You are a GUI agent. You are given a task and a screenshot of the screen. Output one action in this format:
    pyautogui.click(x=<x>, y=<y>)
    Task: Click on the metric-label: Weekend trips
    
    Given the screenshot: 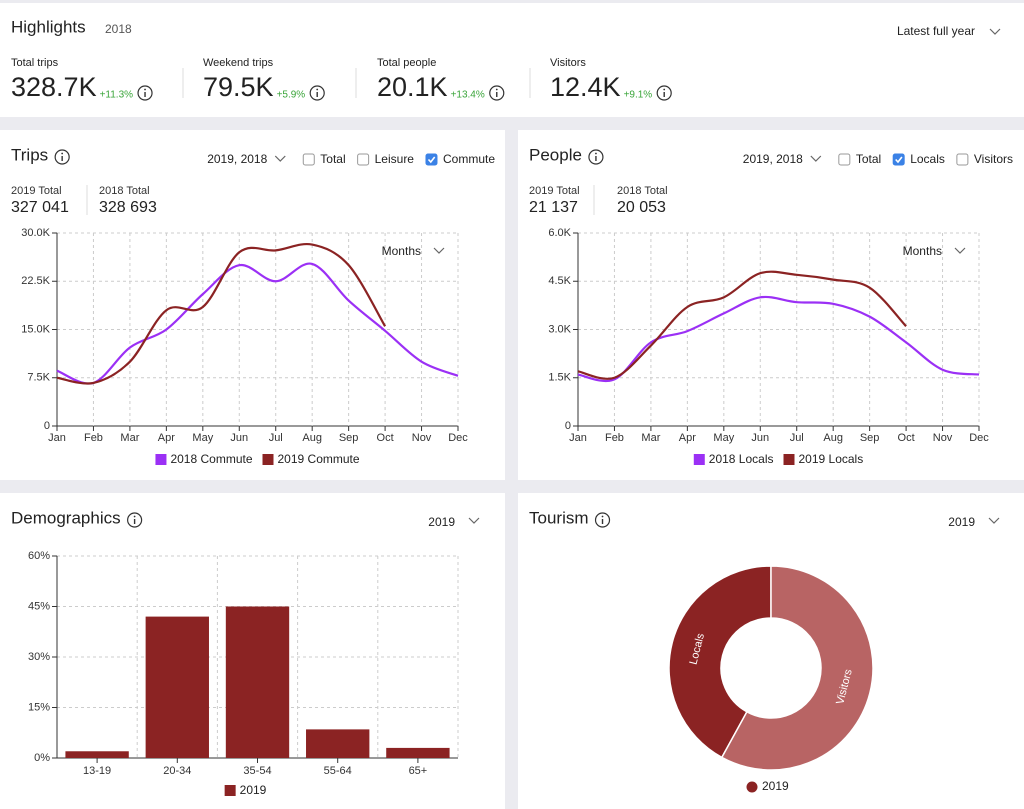 What is the action you would take?
    pyautogui.click(x=238, y=63)
    